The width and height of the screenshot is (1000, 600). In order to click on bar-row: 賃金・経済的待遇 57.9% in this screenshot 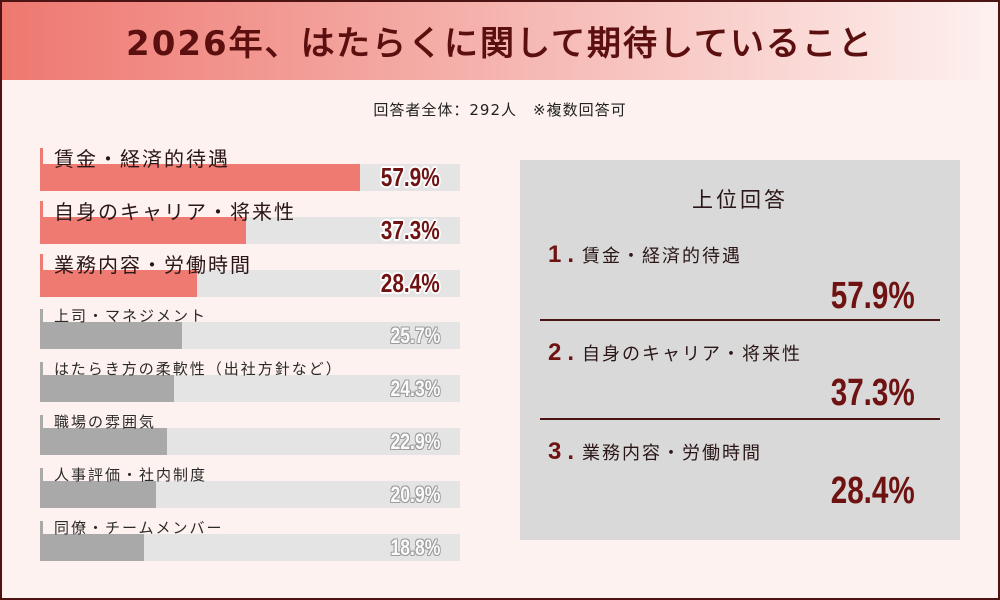, I will do `click(250, 169)`.